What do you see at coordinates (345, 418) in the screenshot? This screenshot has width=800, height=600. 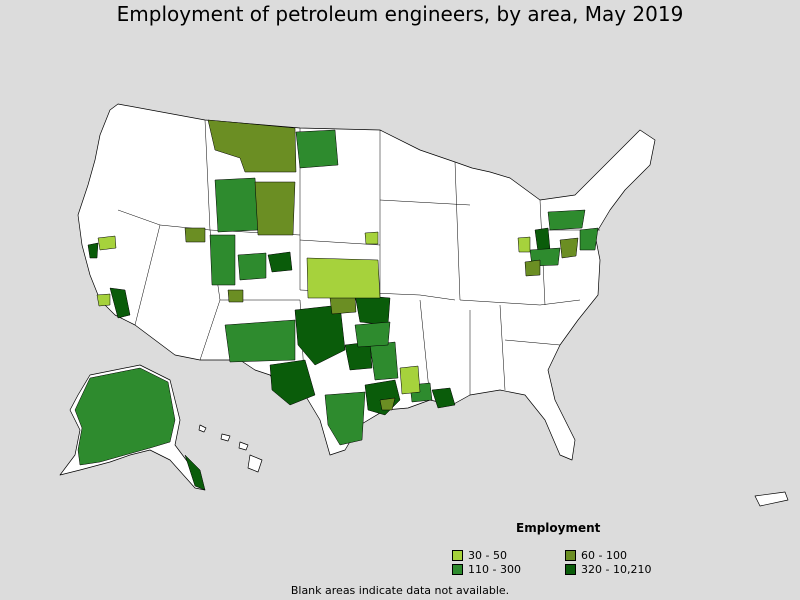 I see `area-south-texas` at bounding box center [345, 418].